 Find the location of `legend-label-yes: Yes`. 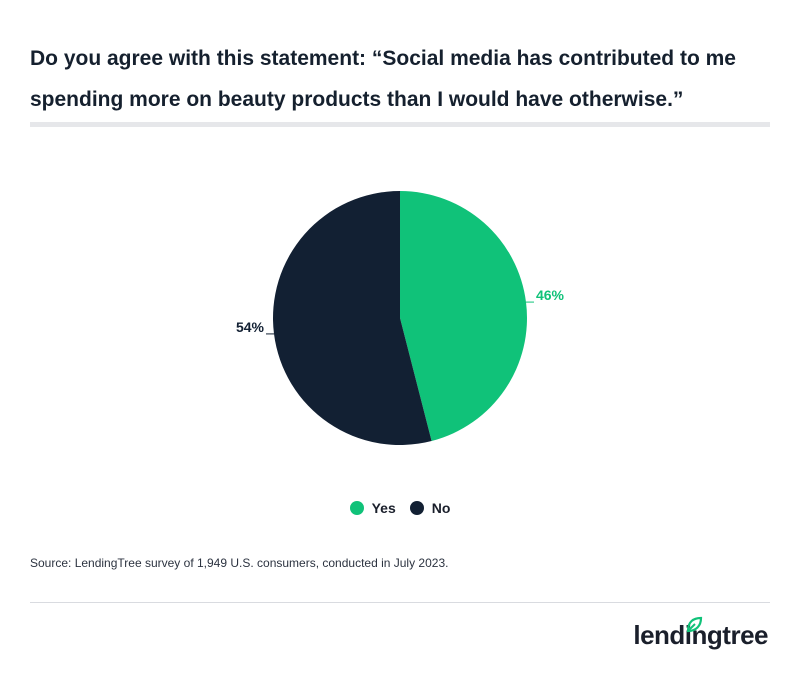

legend-label-yes: Yes is located at coordinates (383, 508).